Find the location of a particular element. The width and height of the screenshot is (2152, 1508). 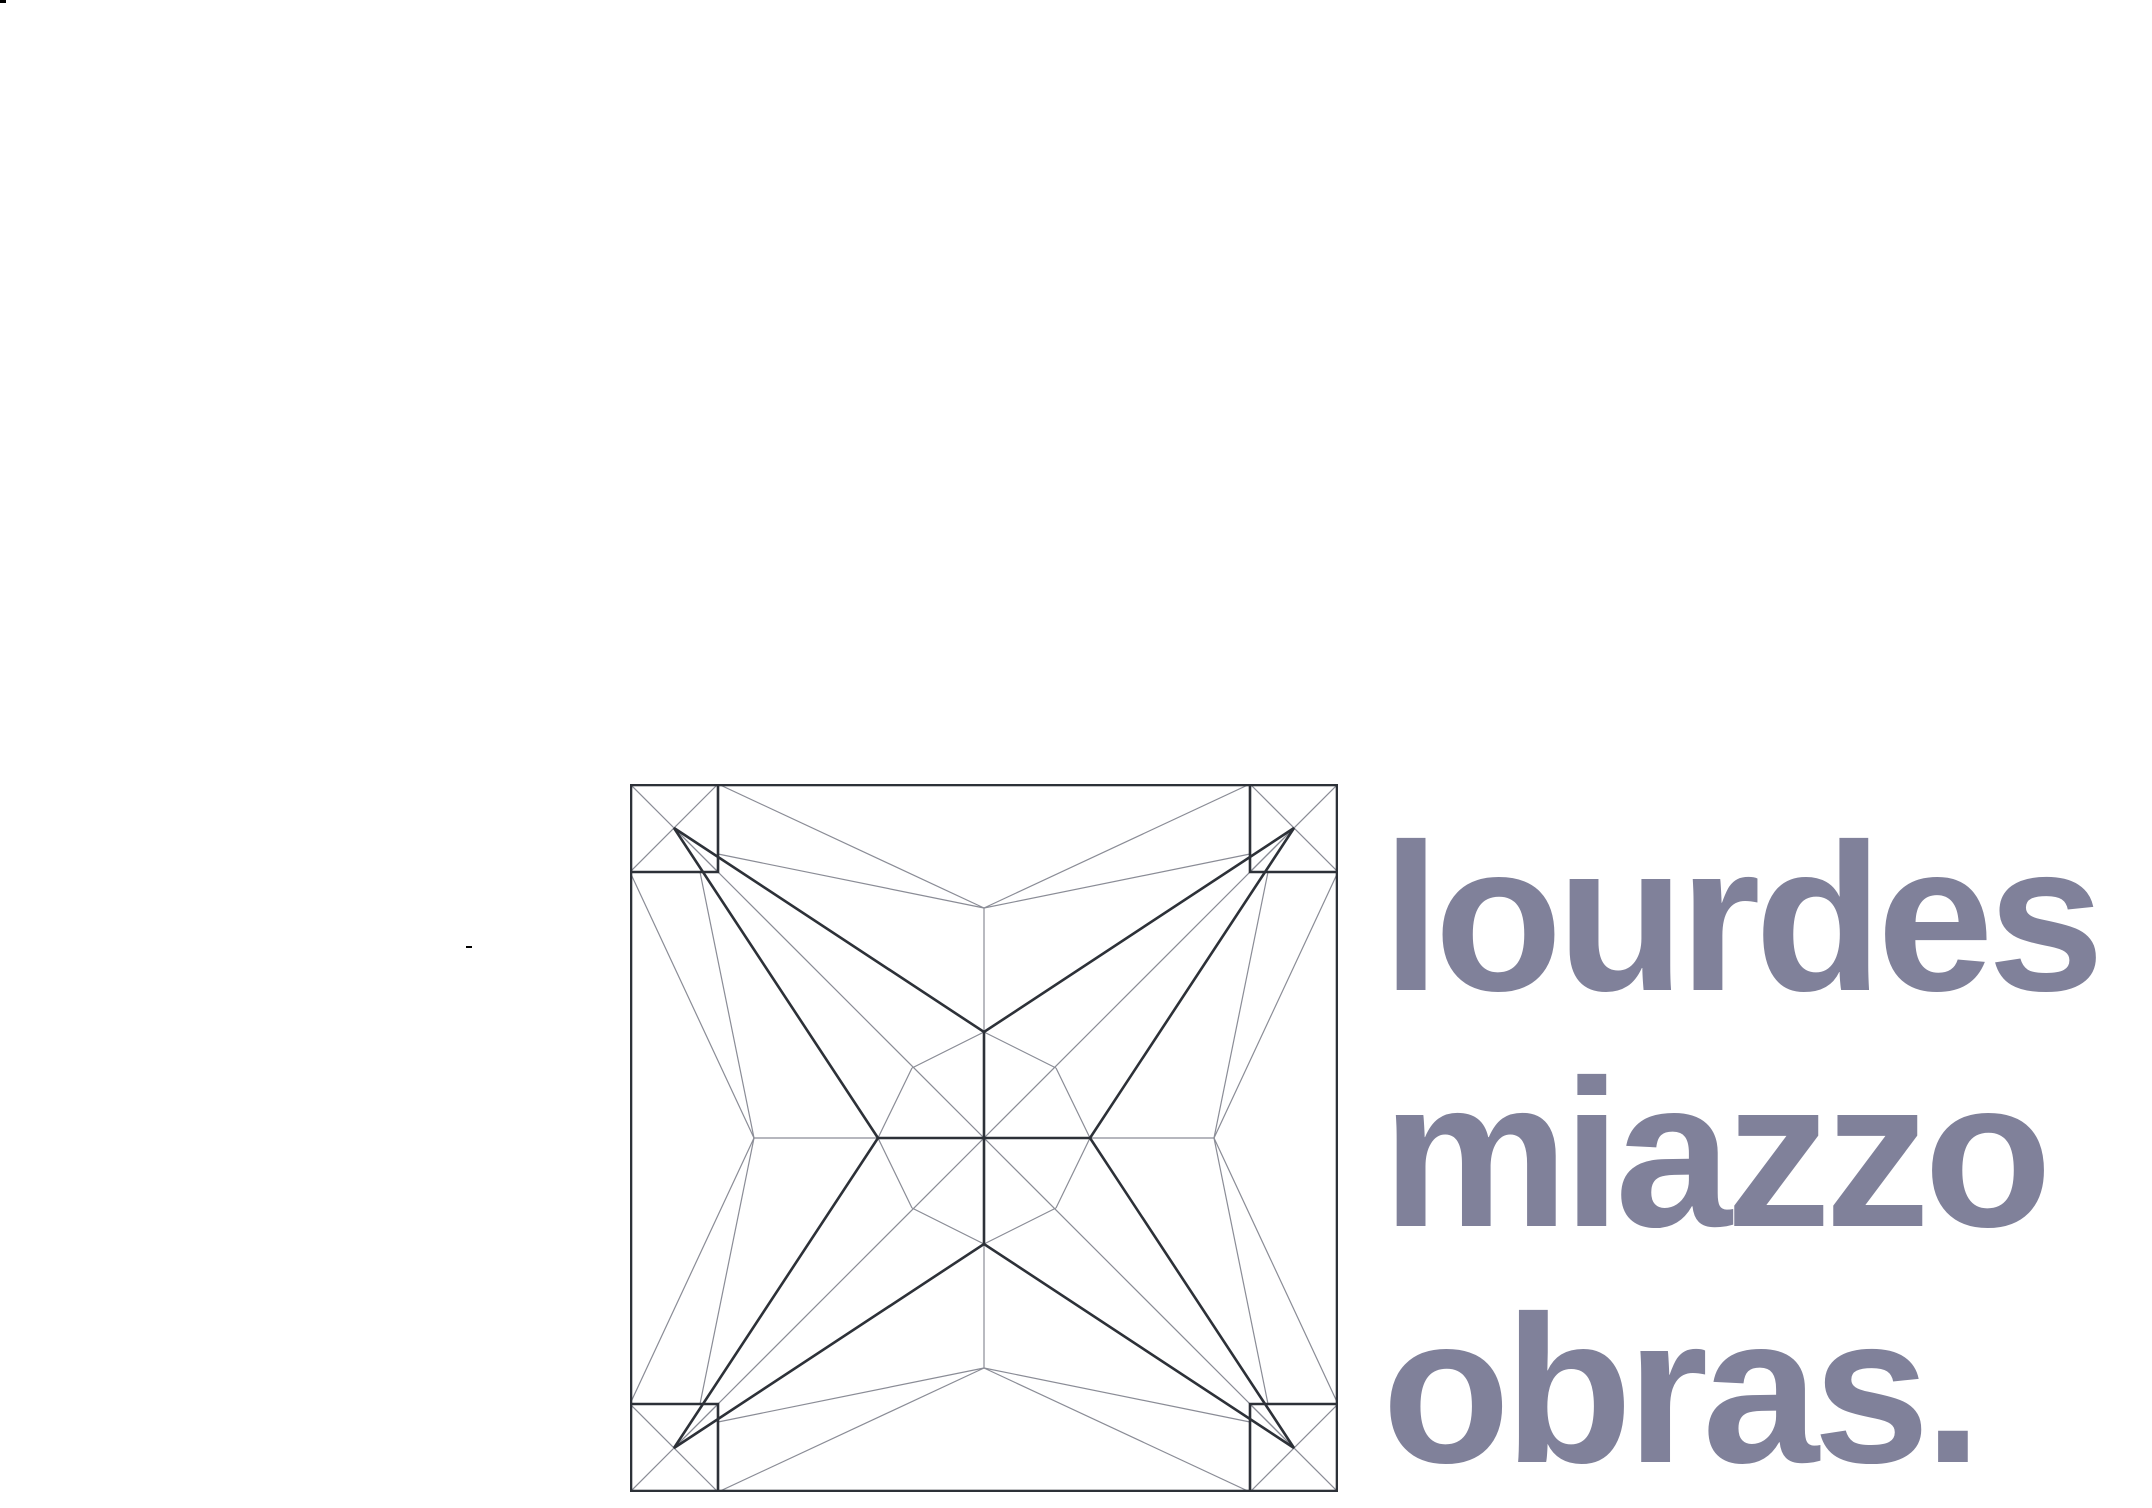

corner-mark is located at coordinates (3, 1).